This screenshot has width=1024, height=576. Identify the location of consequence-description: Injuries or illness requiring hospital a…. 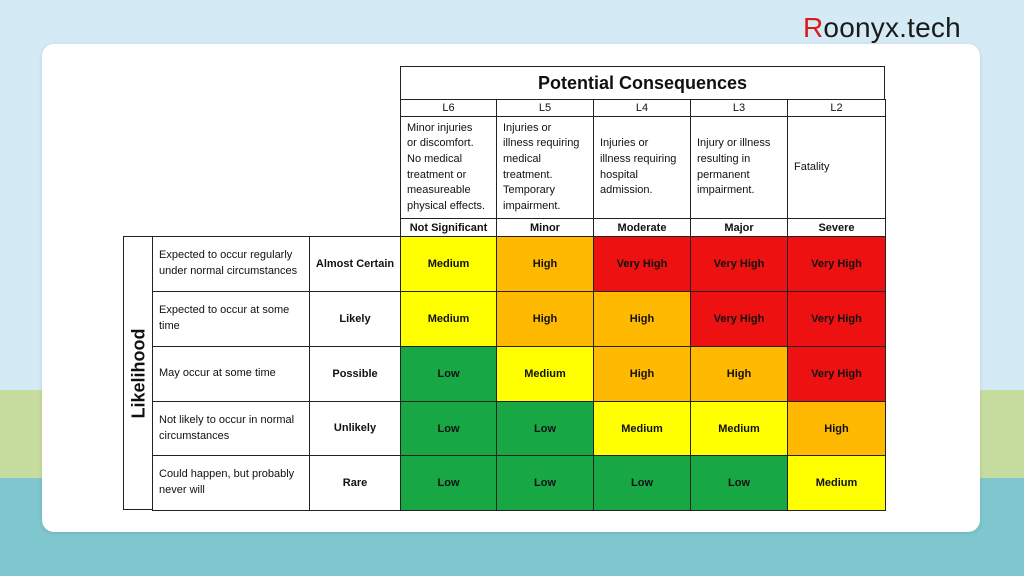
(642, 167).